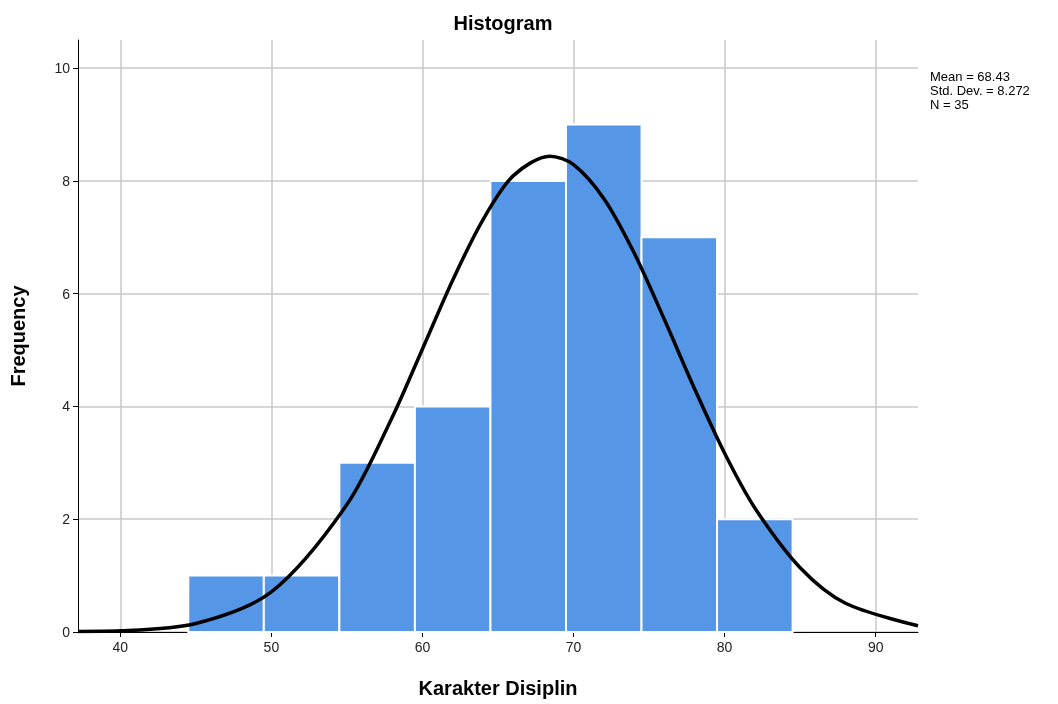 The width and height of the screenshot is (1058, 704). I want to click on x-tick-label: 60, so click(422, 647).